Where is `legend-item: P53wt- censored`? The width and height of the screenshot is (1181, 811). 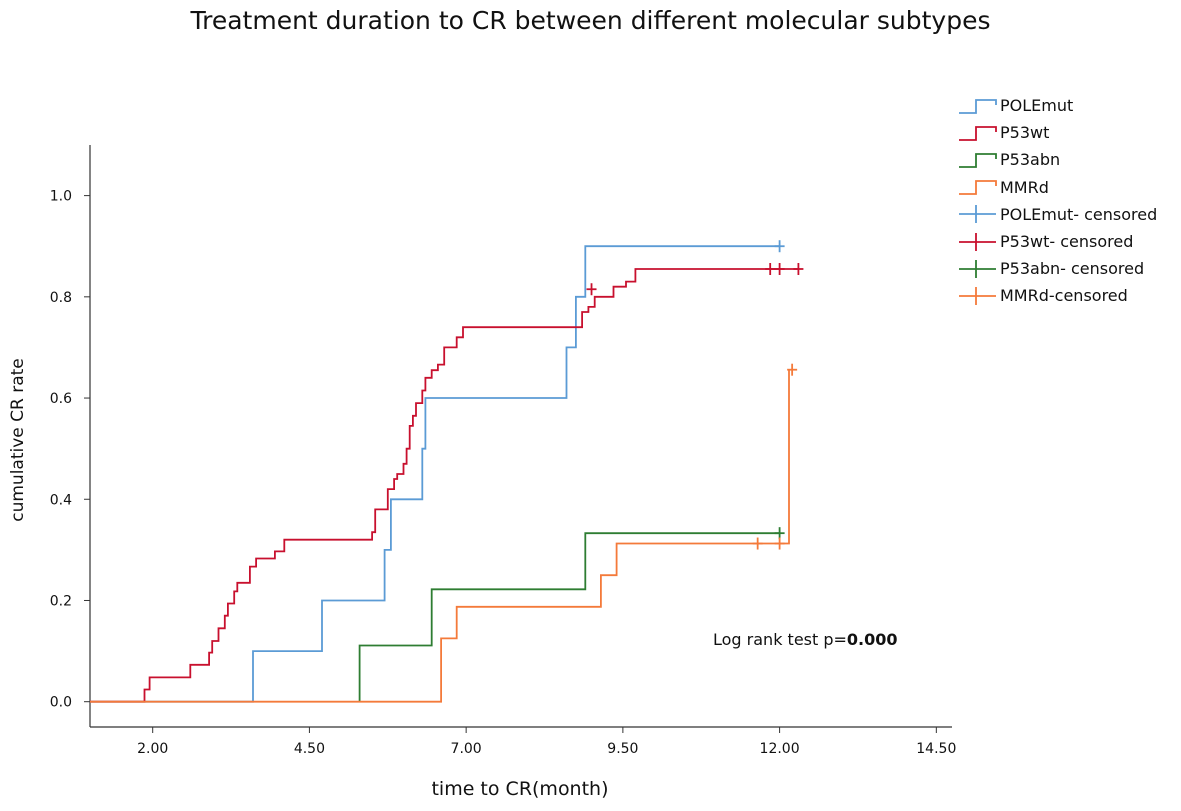
legend-item: P53wt- censored is located at coordinates (1056, 241).